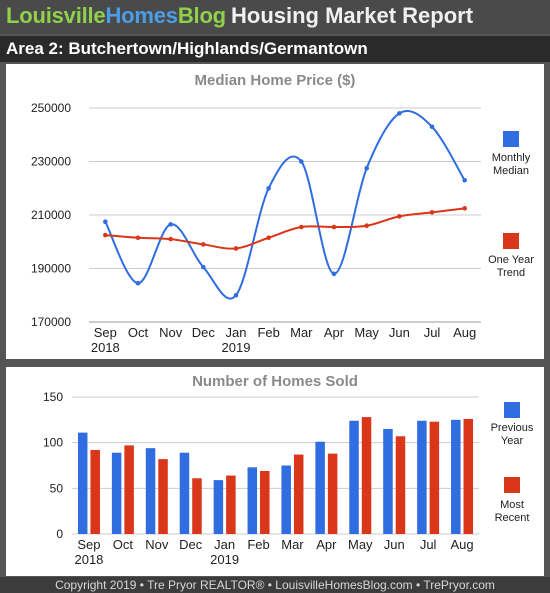  I want to click on y-tick-label: 150, so click(53, 397).